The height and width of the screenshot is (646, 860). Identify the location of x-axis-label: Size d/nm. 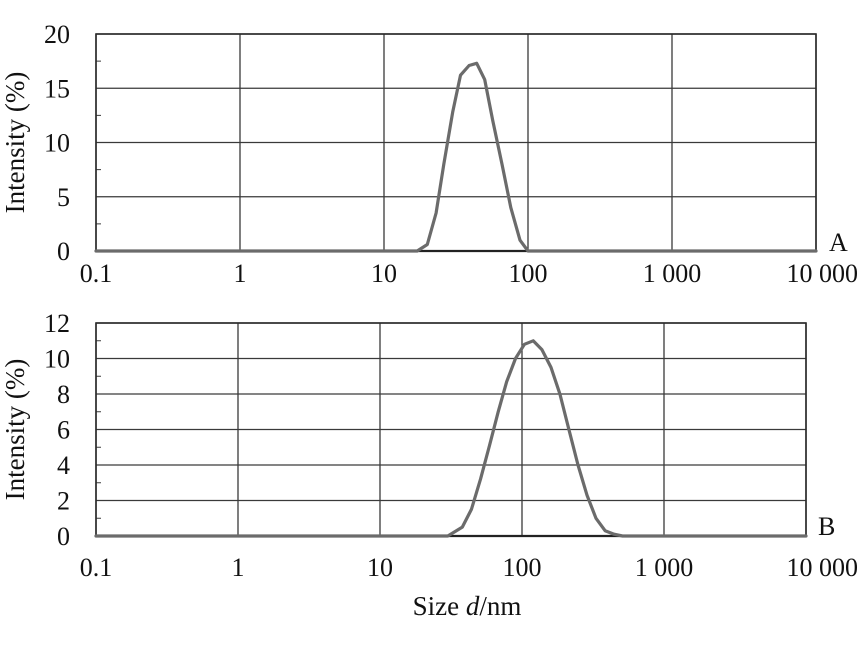
(467, 606).